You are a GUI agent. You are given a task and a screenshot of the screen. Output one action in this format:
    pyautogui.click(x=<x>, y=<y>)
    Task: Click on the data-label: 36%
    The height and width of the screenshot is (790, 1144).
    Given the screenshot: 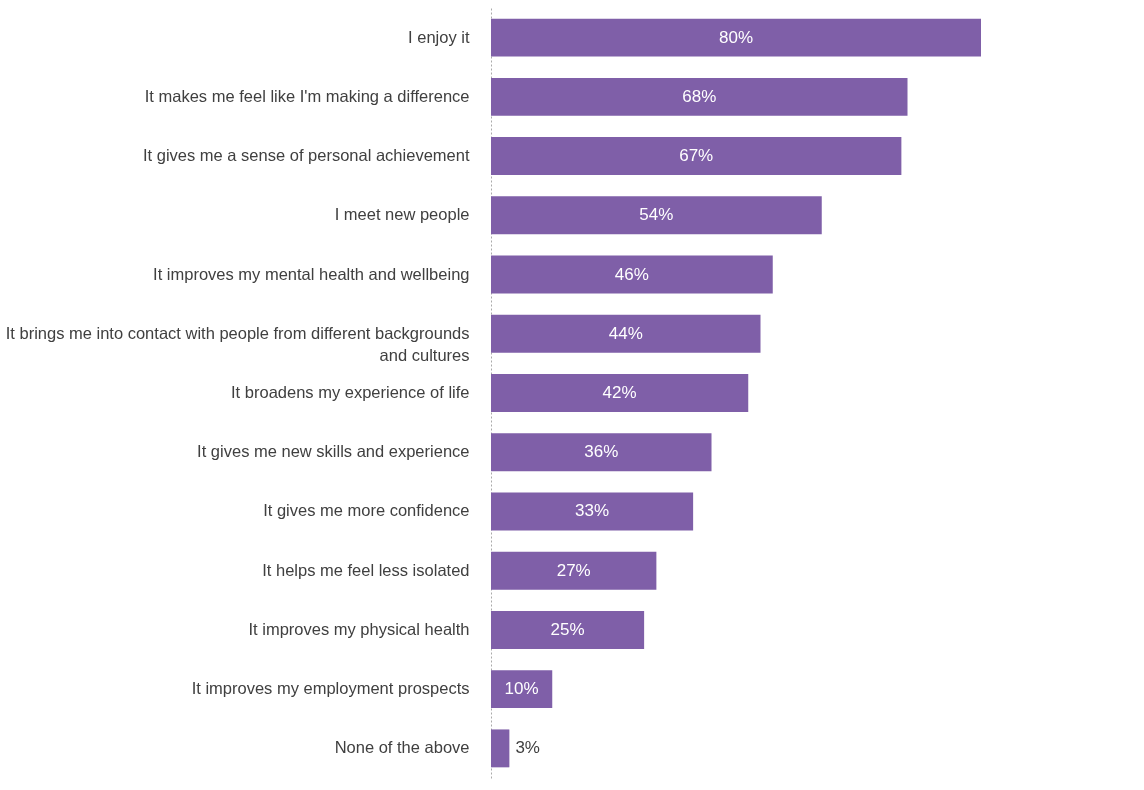 What is the action you would take?
    pyautogui.click(x=601, y=452)
    